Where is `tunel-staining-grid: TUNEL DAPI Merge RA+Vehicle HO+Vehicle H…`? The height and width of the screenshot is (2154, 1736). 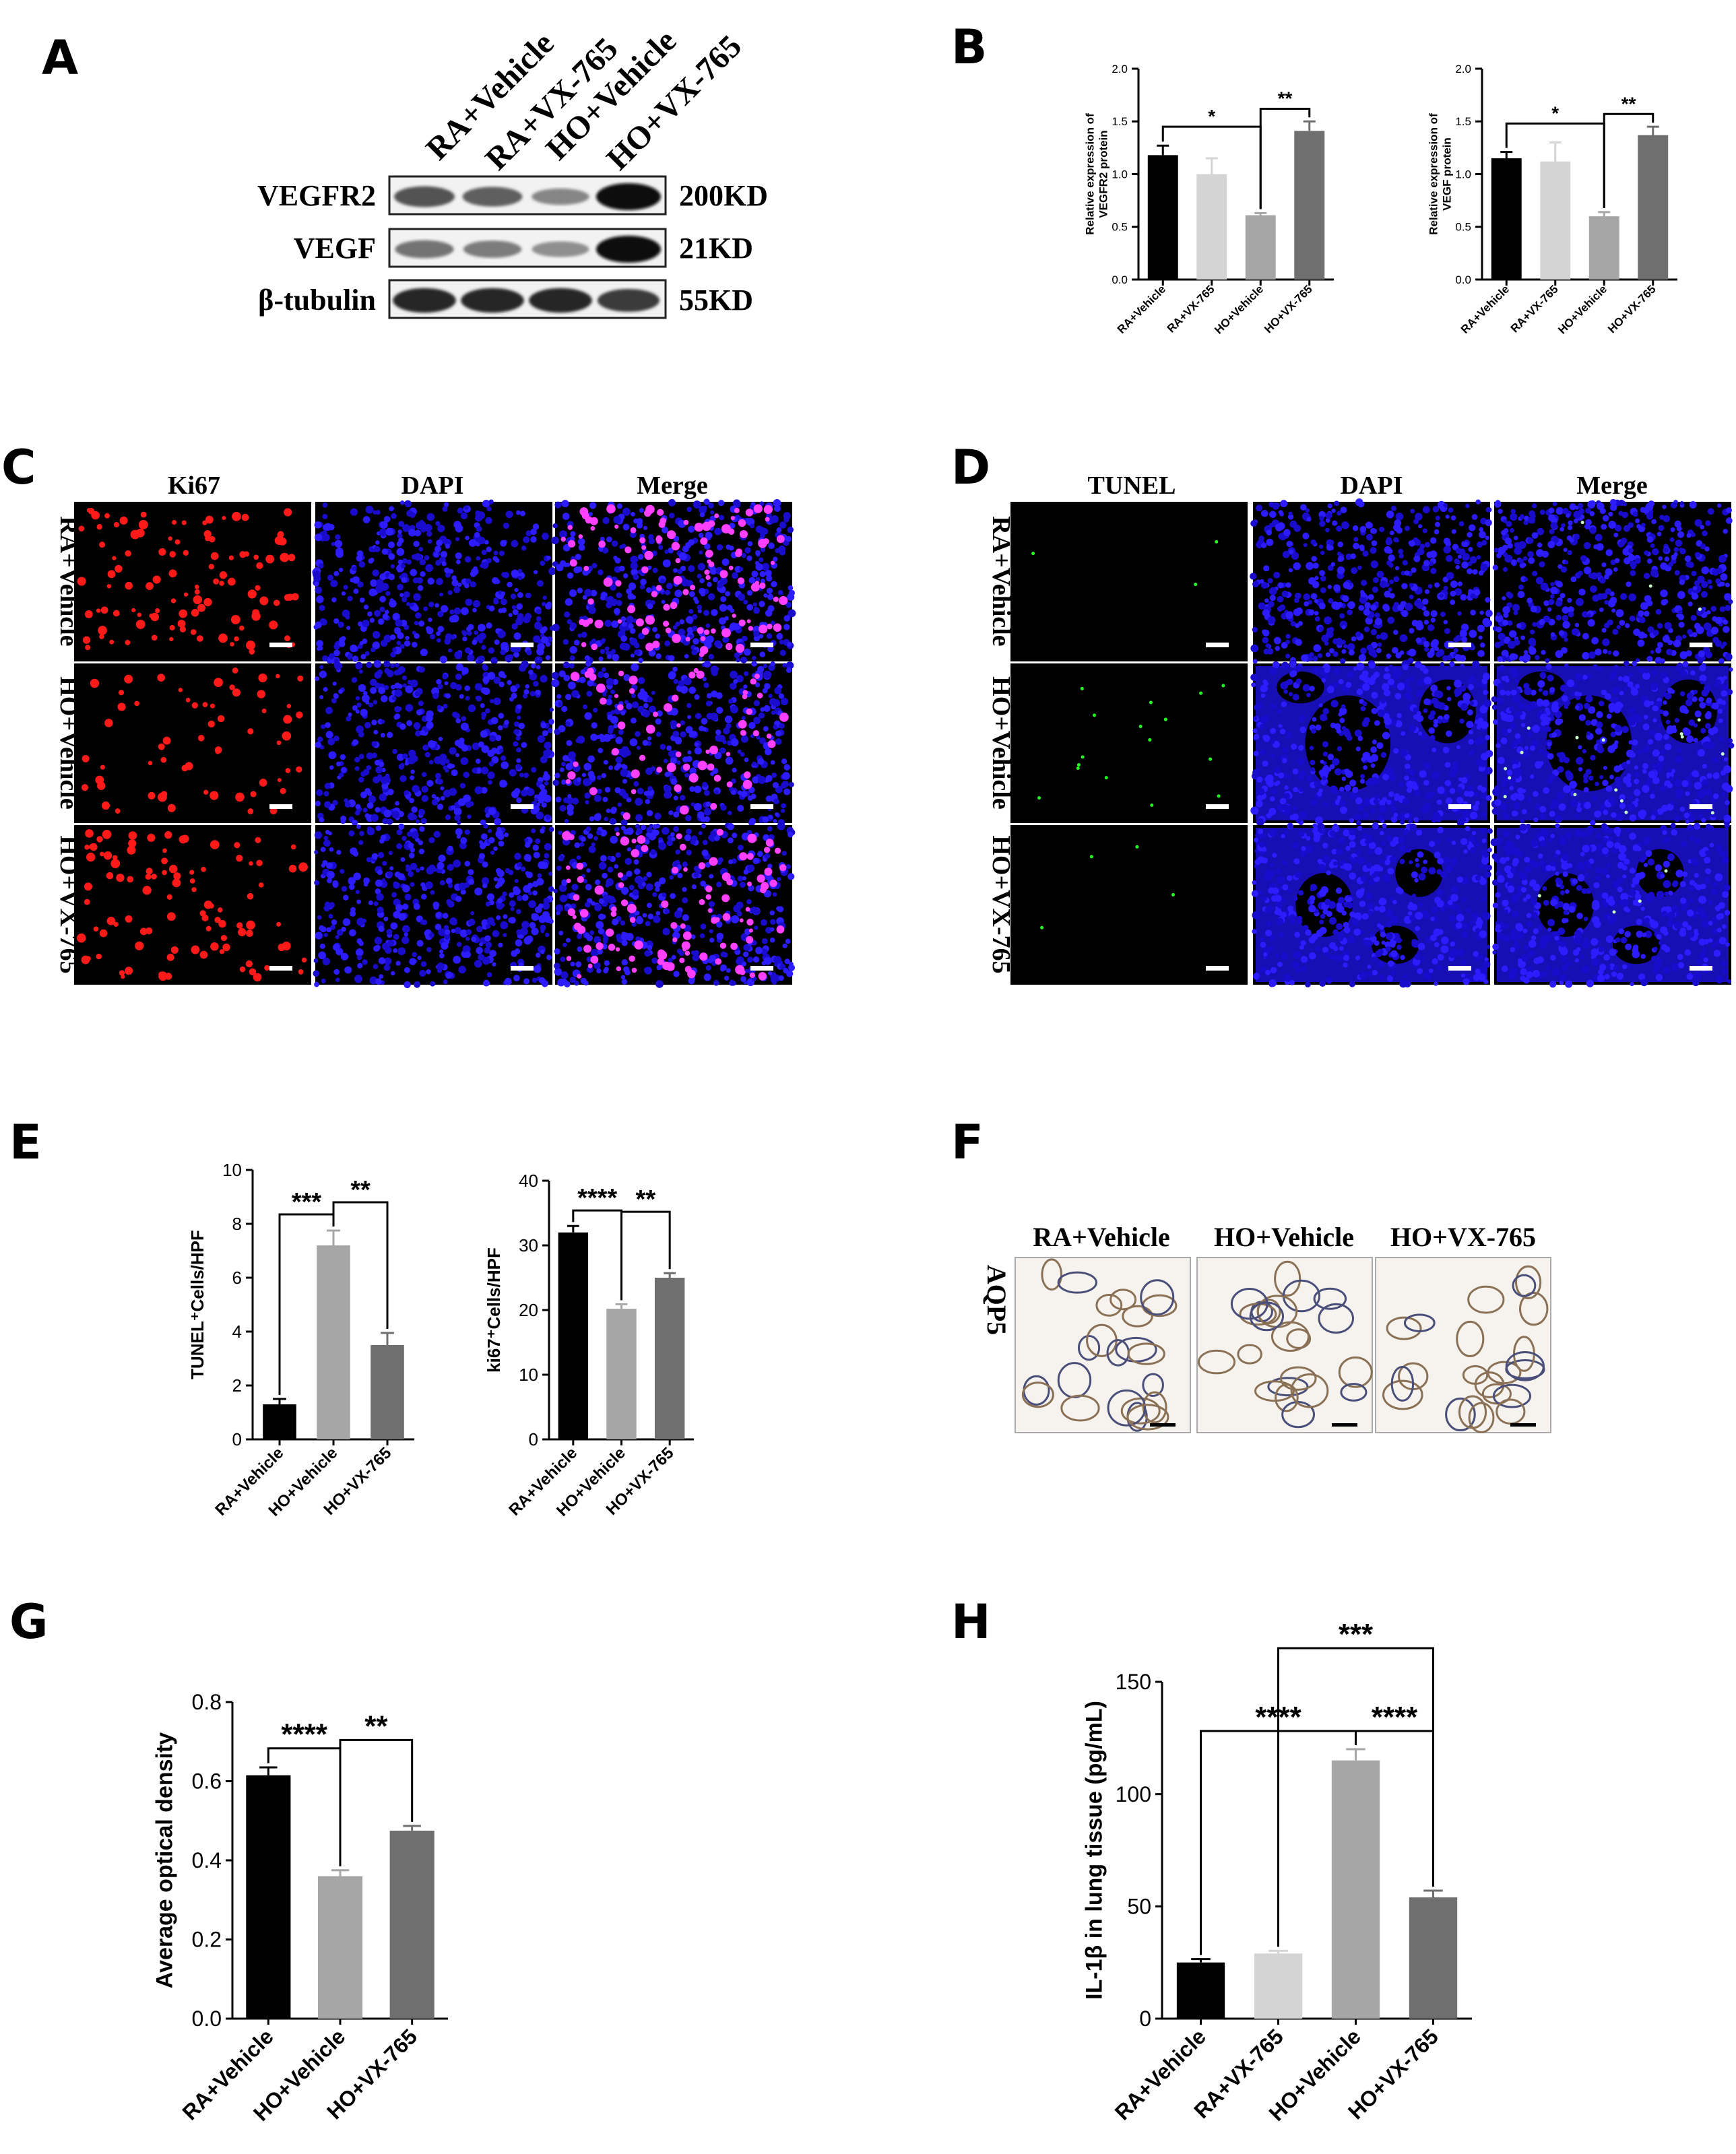
tunel-staining-grid: TUNEL DAPI Merge RA+Vehicle HO+Vehicle H… is located at coordinates (1361, 729).